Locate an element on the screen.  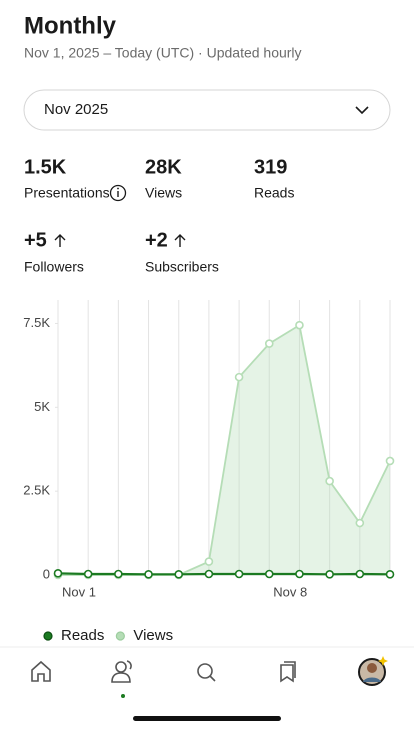
y-tick-label: 0 is located at coordinates (46, 573).